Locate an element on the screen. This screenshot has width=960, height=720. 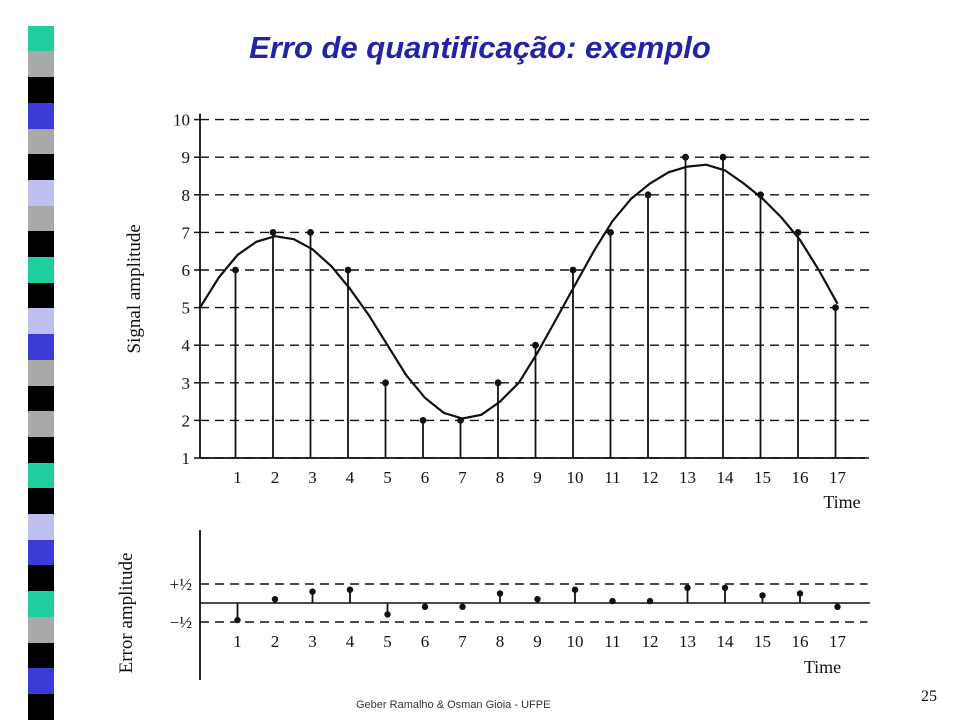
x-tick-label: 3 is located at coordinates (312, 641).